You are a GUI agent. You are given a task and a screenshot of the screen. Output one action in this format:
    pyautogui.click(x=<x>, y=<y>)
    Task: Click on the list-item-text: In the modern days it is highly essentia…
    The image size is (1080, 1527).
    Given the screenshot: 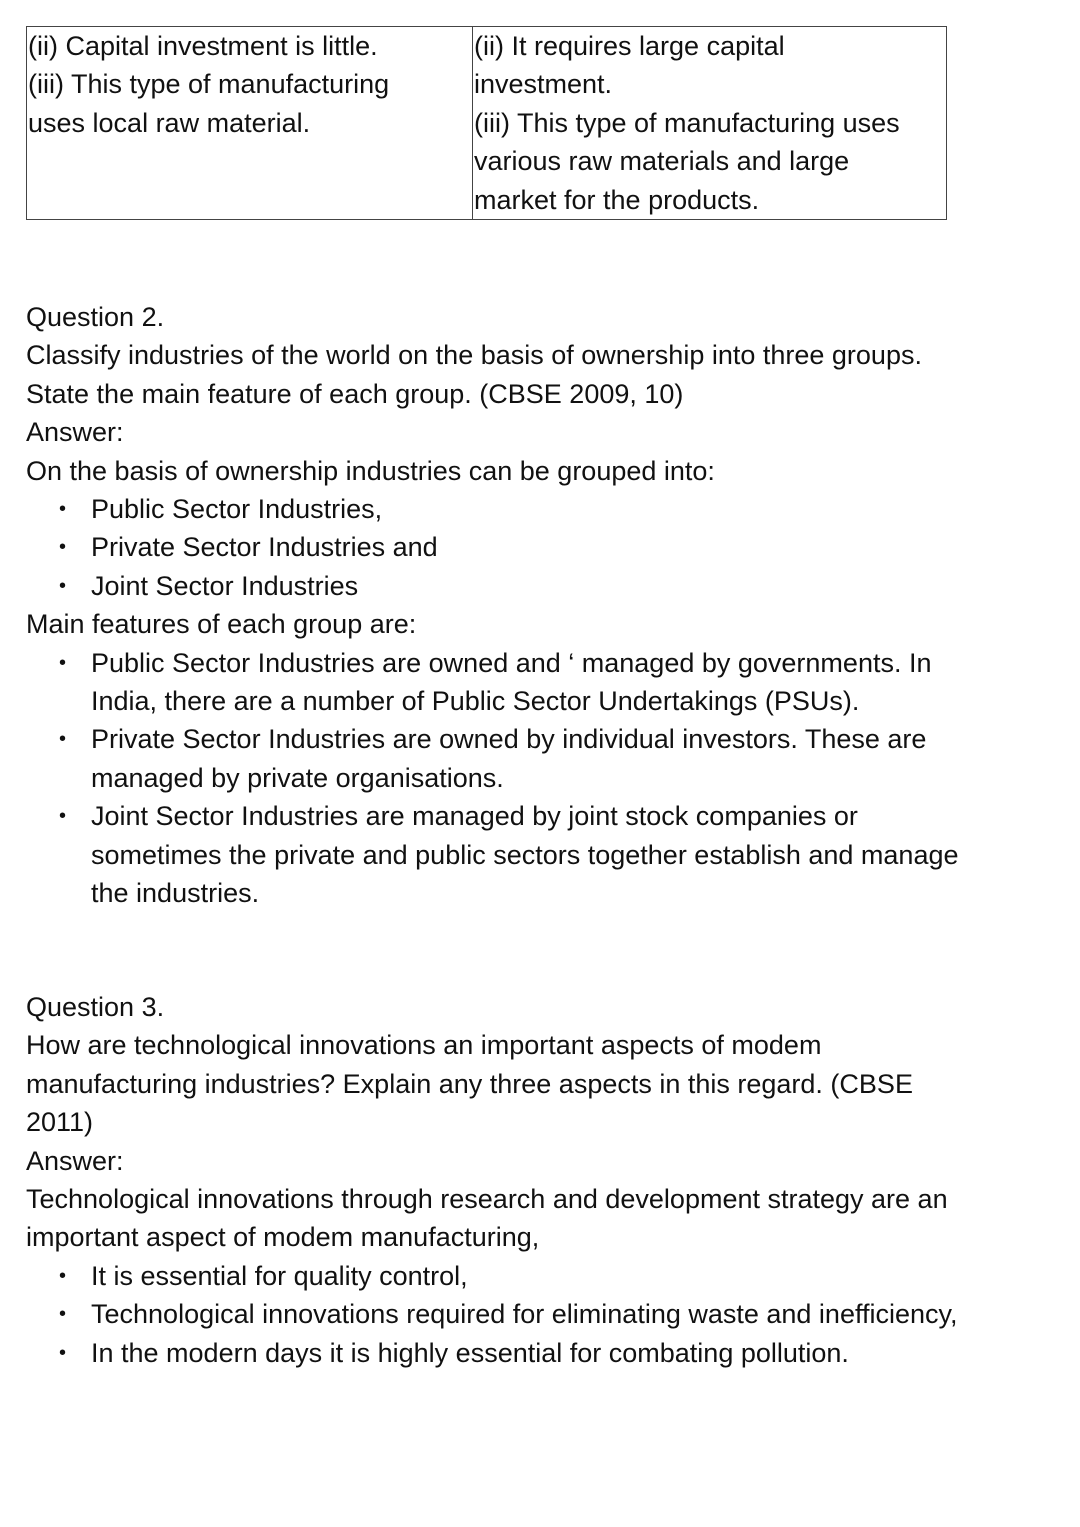 What is the action you would take?
    pyautogui.click(x=470, y=1352)
    